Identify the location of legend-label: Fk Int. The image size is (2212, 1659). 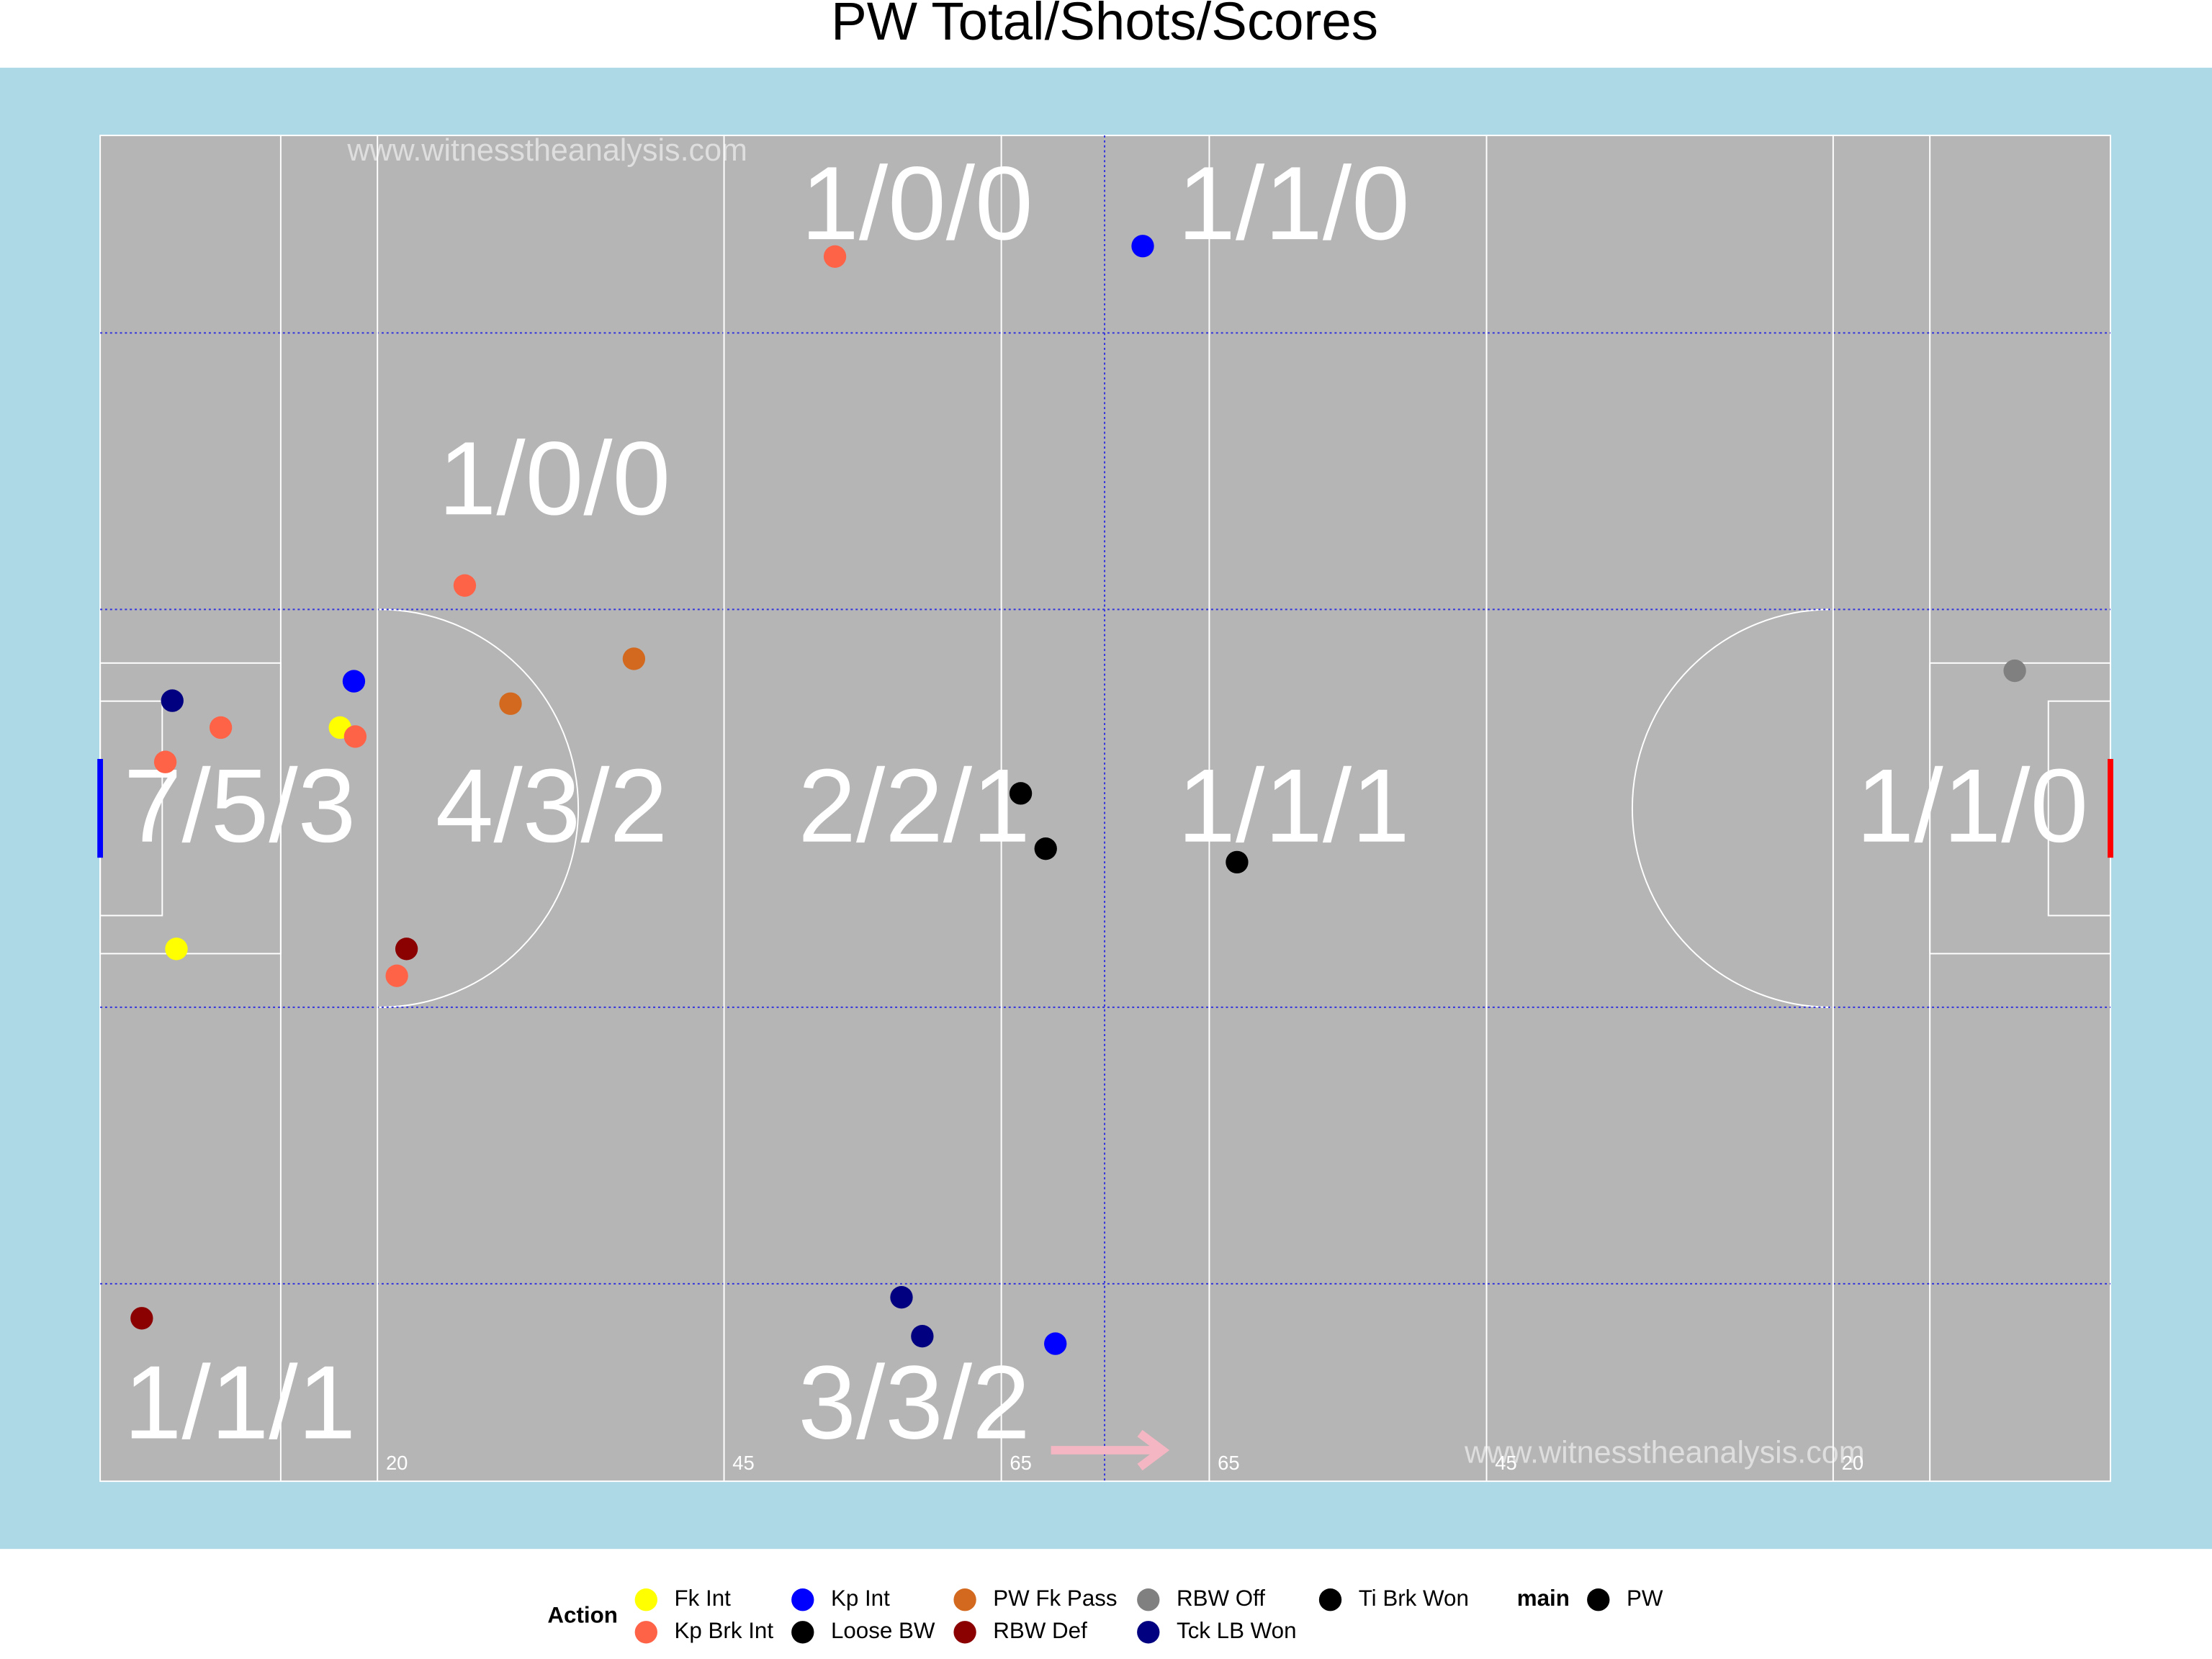
(702, 1598).